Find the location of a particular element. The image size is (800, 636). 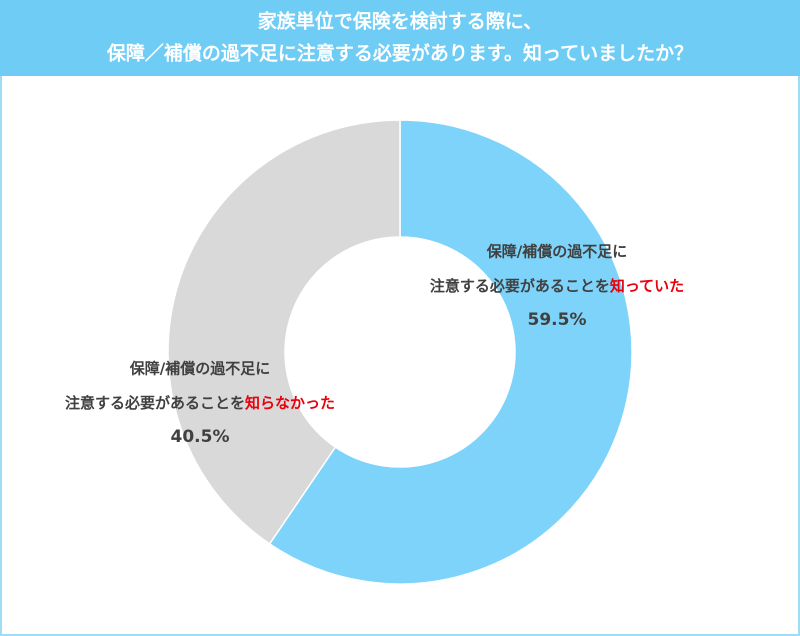

segment-label: 注意する必要があることを知っていた is located at coordinates (557, 286).